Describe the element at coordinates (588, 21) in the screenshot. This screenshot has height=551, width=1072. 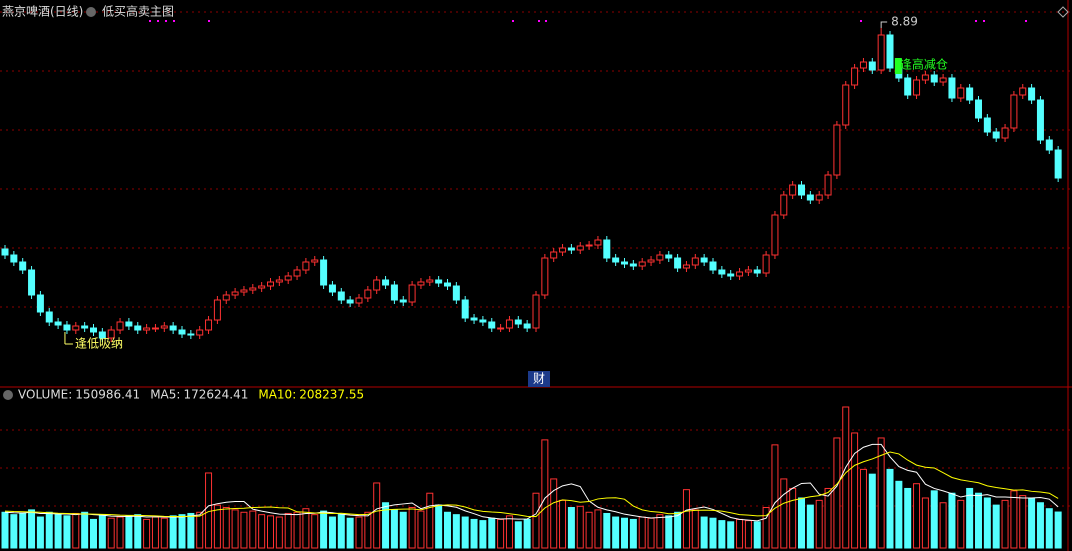
I see `signal-dots` at that location.